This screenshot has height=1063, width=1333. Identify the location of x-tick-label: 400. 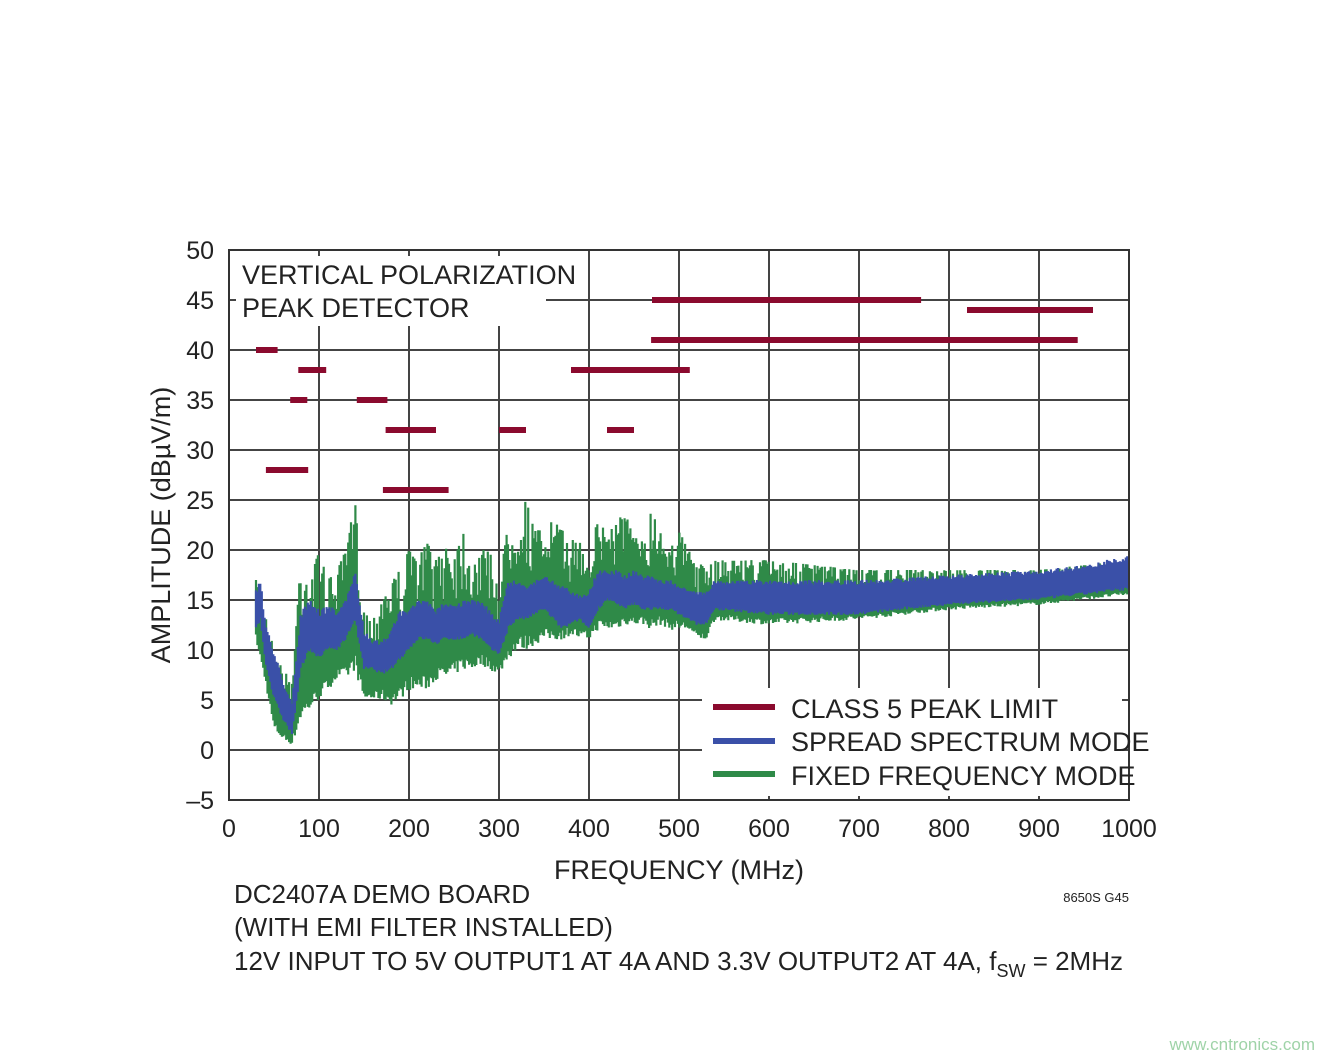
(589, 829).